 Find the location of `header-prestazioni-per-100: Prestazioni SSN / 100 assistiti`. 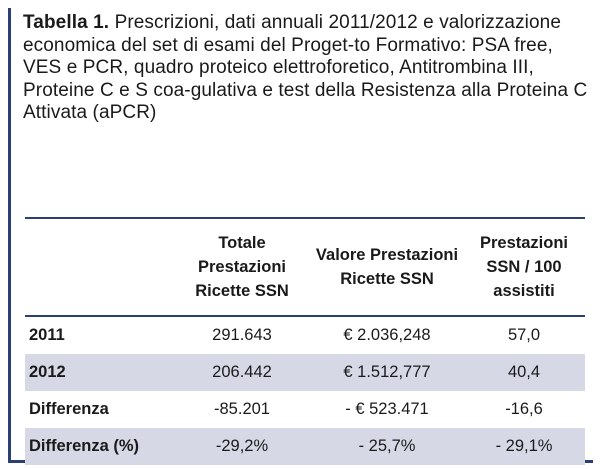

header-prestazioni-per-100: Prestazioni SSN / 100 assistiti is located at coordinates (524, 268).